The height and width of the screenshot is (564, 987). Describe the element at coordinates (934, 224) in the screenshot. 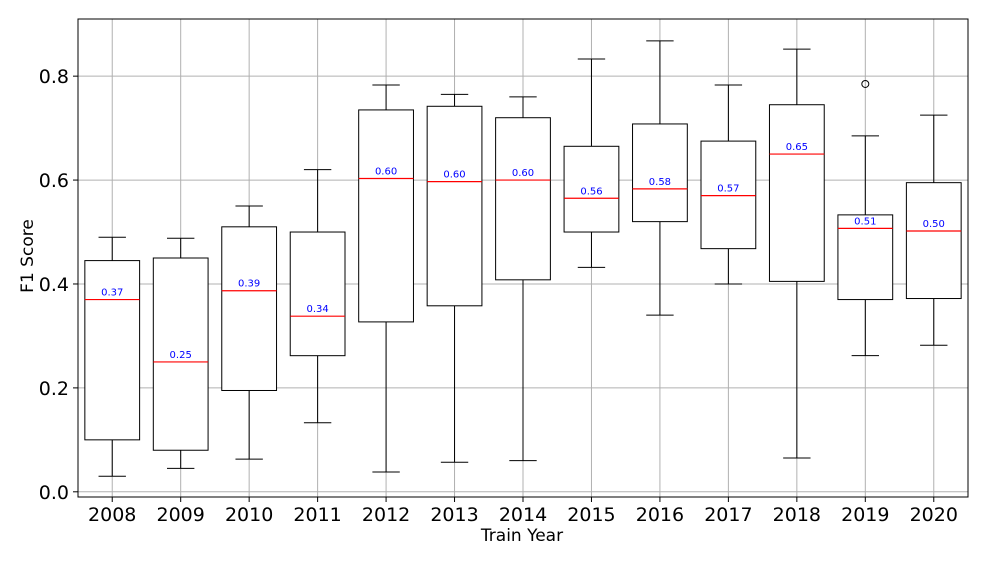

I see `median-value-label: 0.50` at that location.